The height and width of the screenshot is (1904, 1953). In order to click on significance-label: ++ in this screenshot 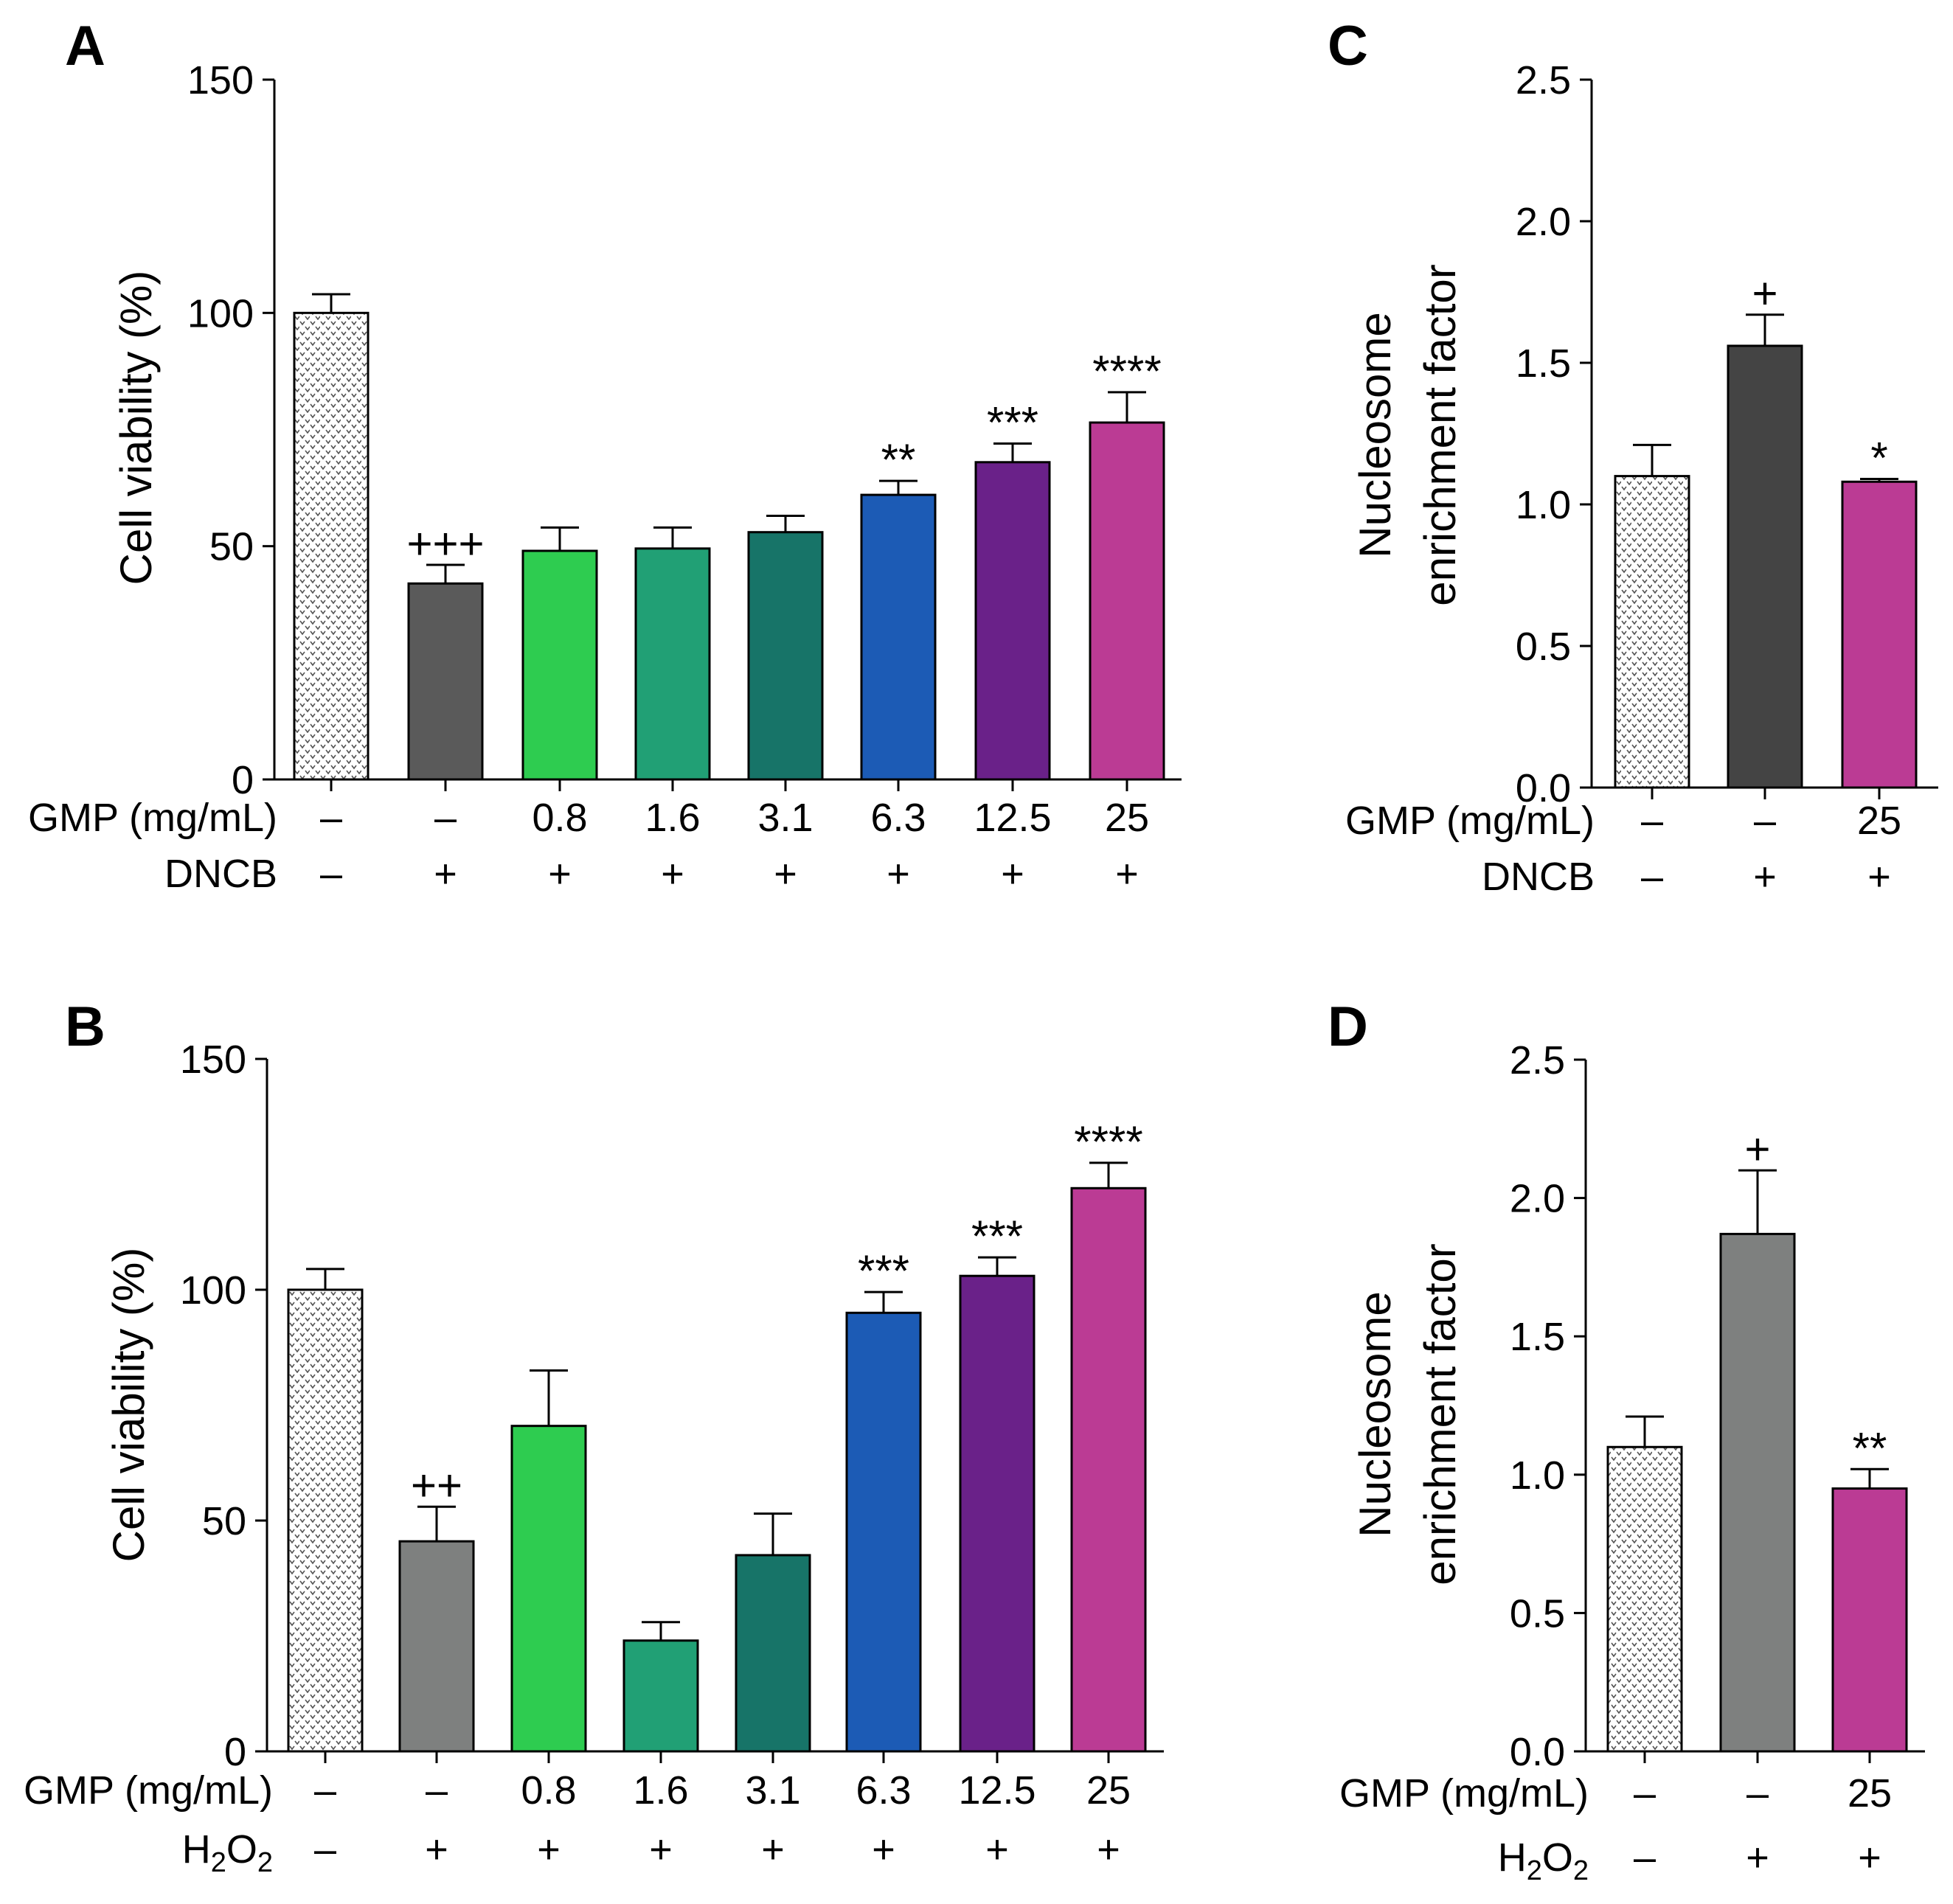, I will do `click(436, 1485)`.